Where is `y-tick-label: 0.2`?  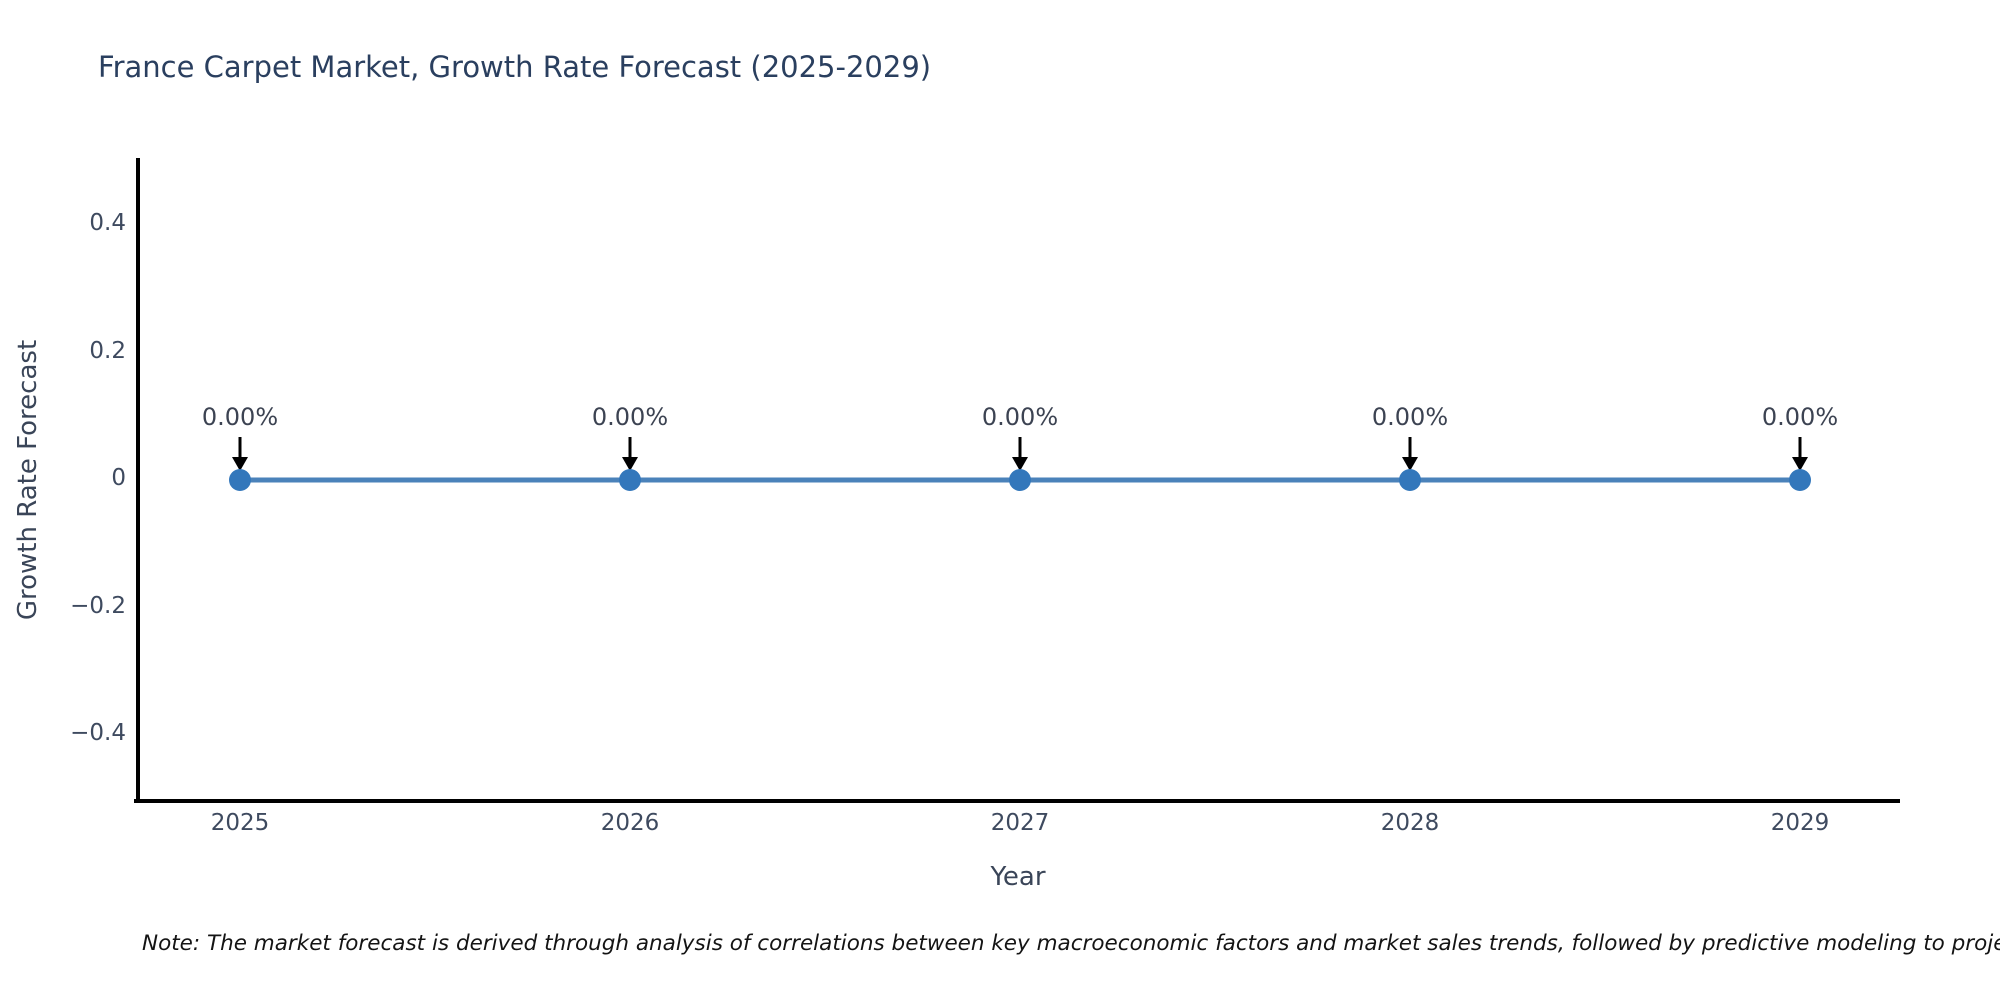 y-tick-label: 0.2 is located at coordinates (107, 350).